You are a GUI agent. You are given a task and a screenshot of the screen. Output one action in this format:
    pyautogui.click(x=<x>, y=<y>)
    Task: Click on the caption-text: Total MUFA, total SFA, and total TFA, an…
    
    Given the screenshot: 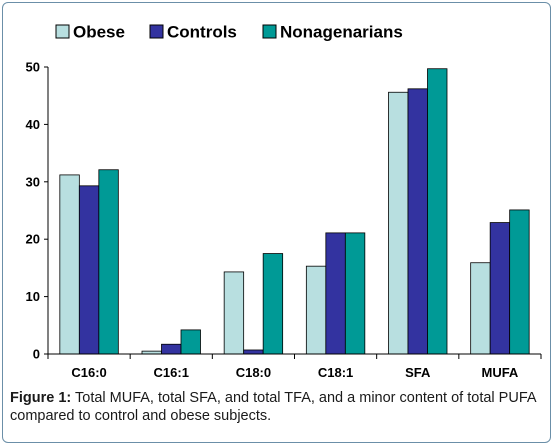 What is the action you would take?
    pyautogui.click(x=273, y=407)
    